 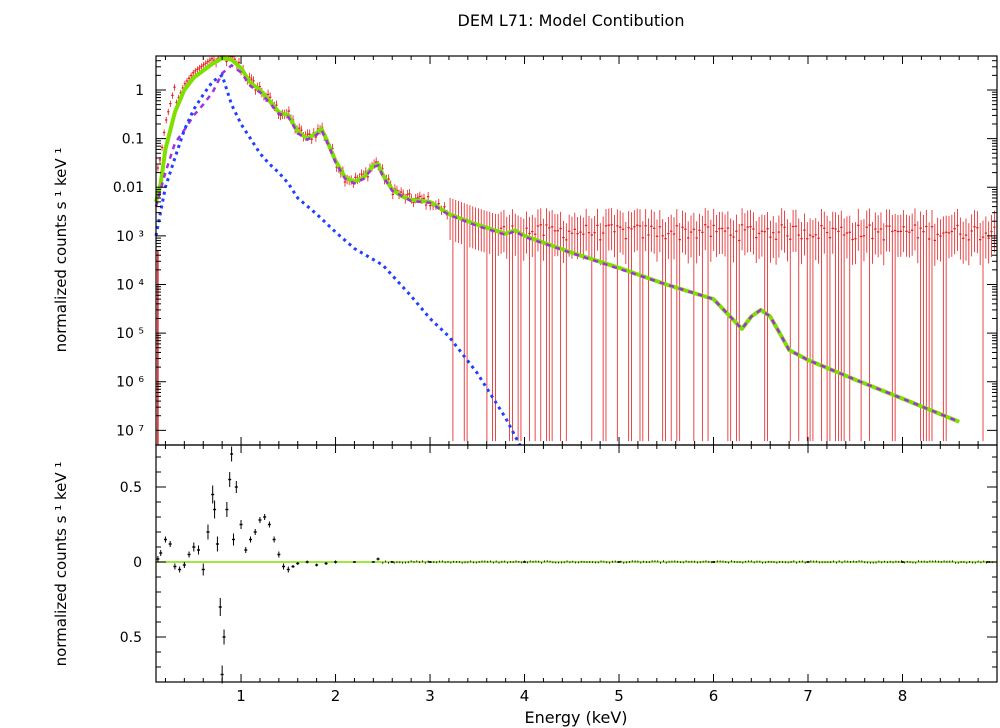 I want to click on top-y-tick-label: 10 ⁴, so click(x=130, y=285).